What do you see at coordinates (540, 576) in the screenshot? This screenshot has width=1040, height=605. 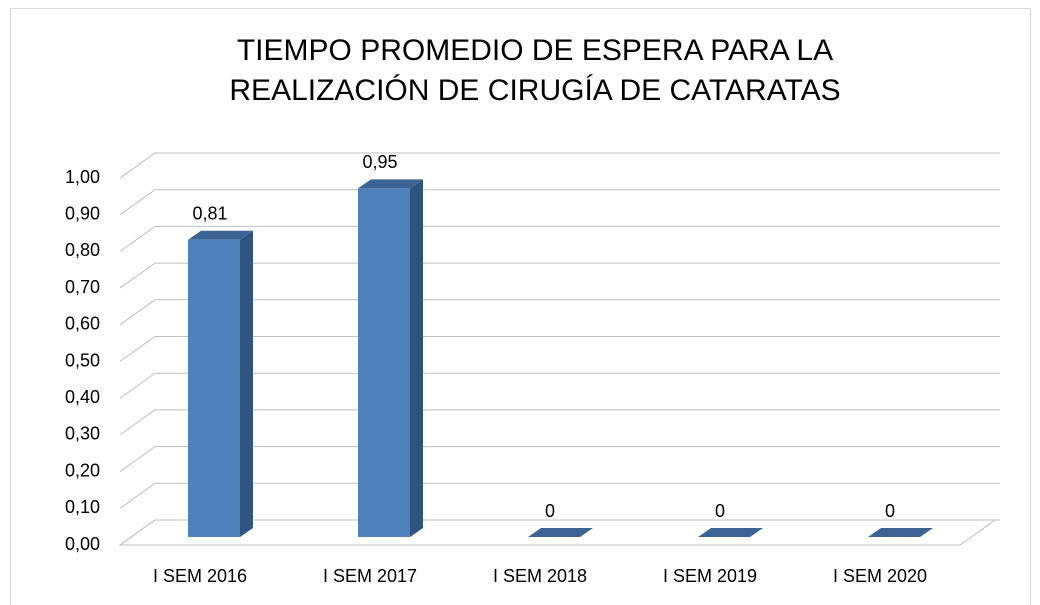 I see `x-tick-label: I SEM 2018` at bounding box center [540, 576].